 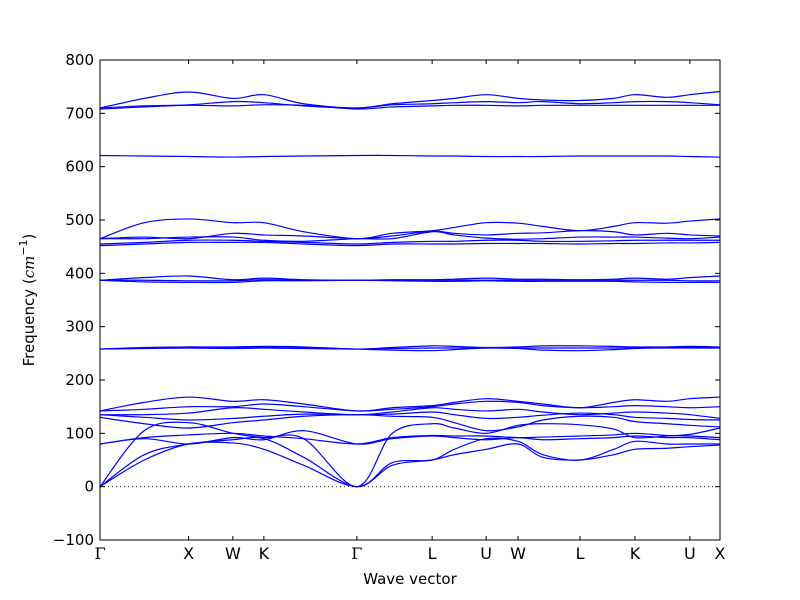 What do you see at coordinates (79, 167) in the screenshot?
I see `y-tick-label: 600` at bounding box center [79, 167].